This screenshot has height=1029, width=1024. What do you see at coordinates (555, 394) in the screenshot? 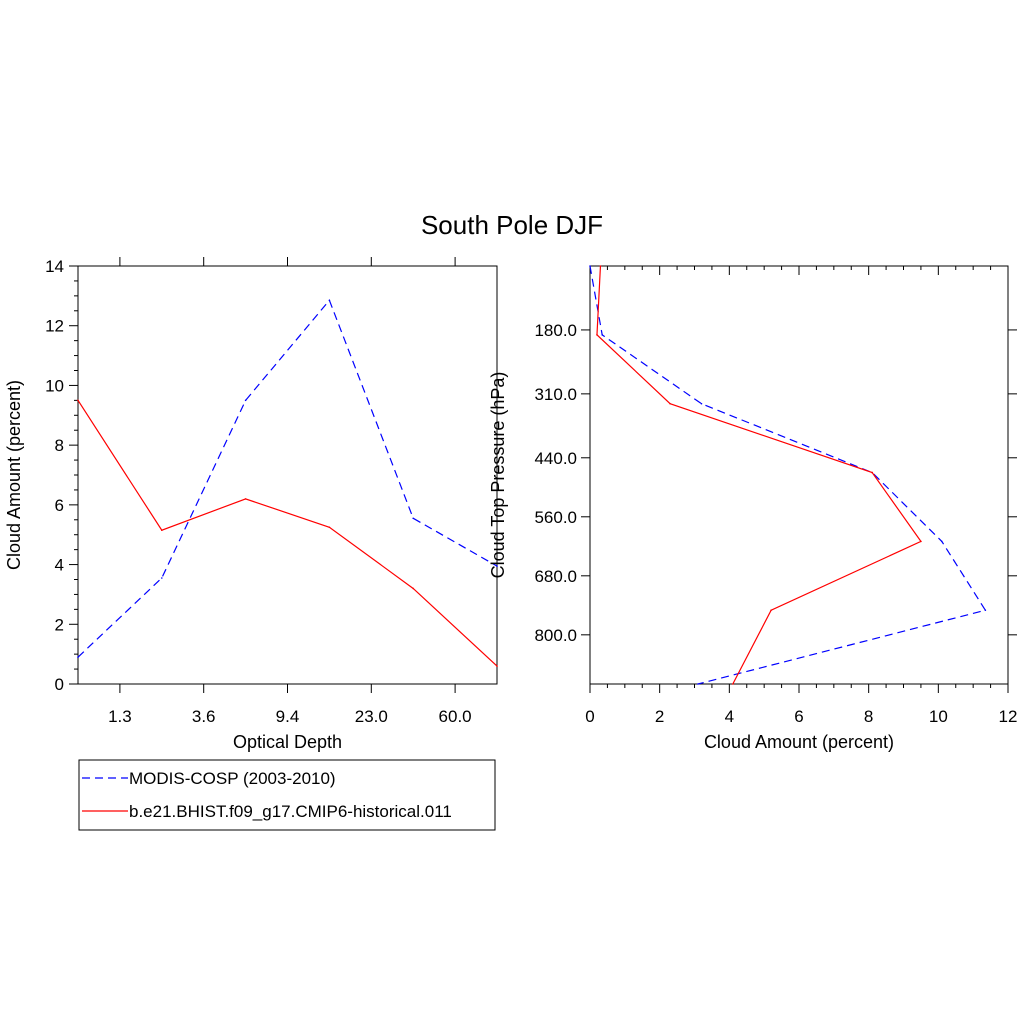
I see `y-tick-label: 310.0` at bounding box center [555, 394].